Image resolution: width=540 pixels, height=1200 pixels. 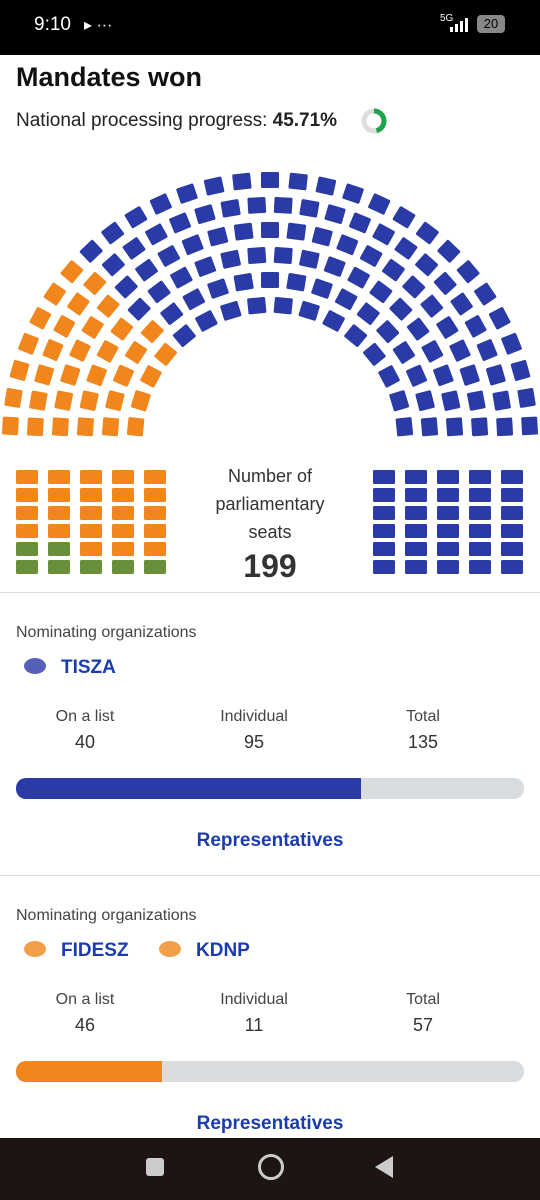 I want to click on center-label: Number of parliamentary seats, so click(x=270, y=504).